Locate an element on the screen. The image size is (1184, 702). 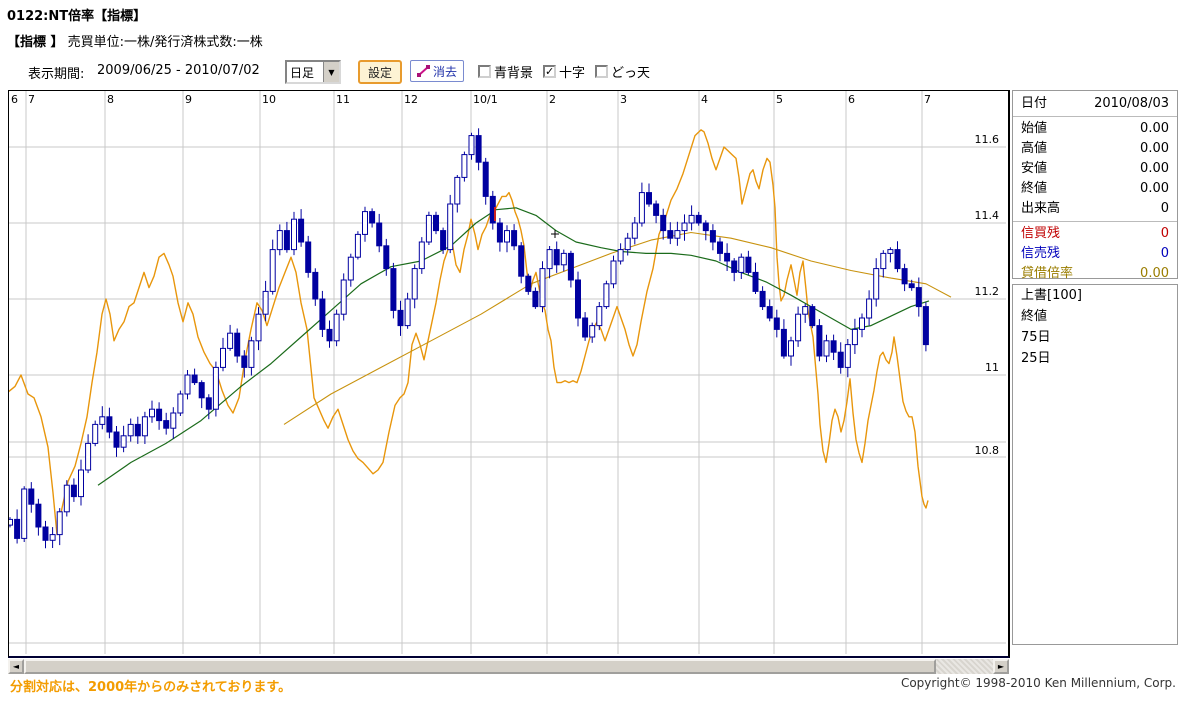
scroll-right-arrow-icon: ► is located at coordinates (1001, 666).